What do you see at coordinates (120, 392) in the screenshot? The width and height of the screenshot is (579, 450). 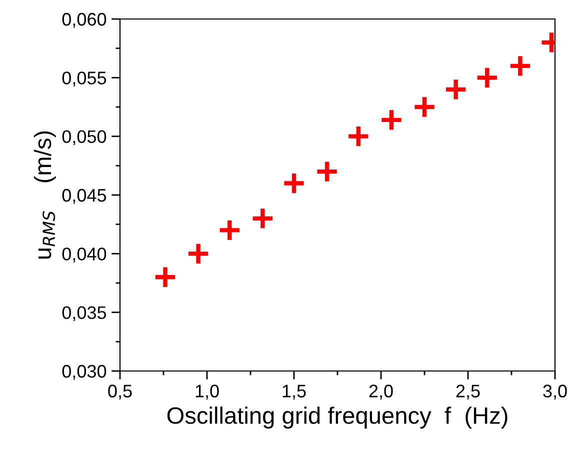 I see `x-tick-label: 0,5` at bounding box center [120, 392].